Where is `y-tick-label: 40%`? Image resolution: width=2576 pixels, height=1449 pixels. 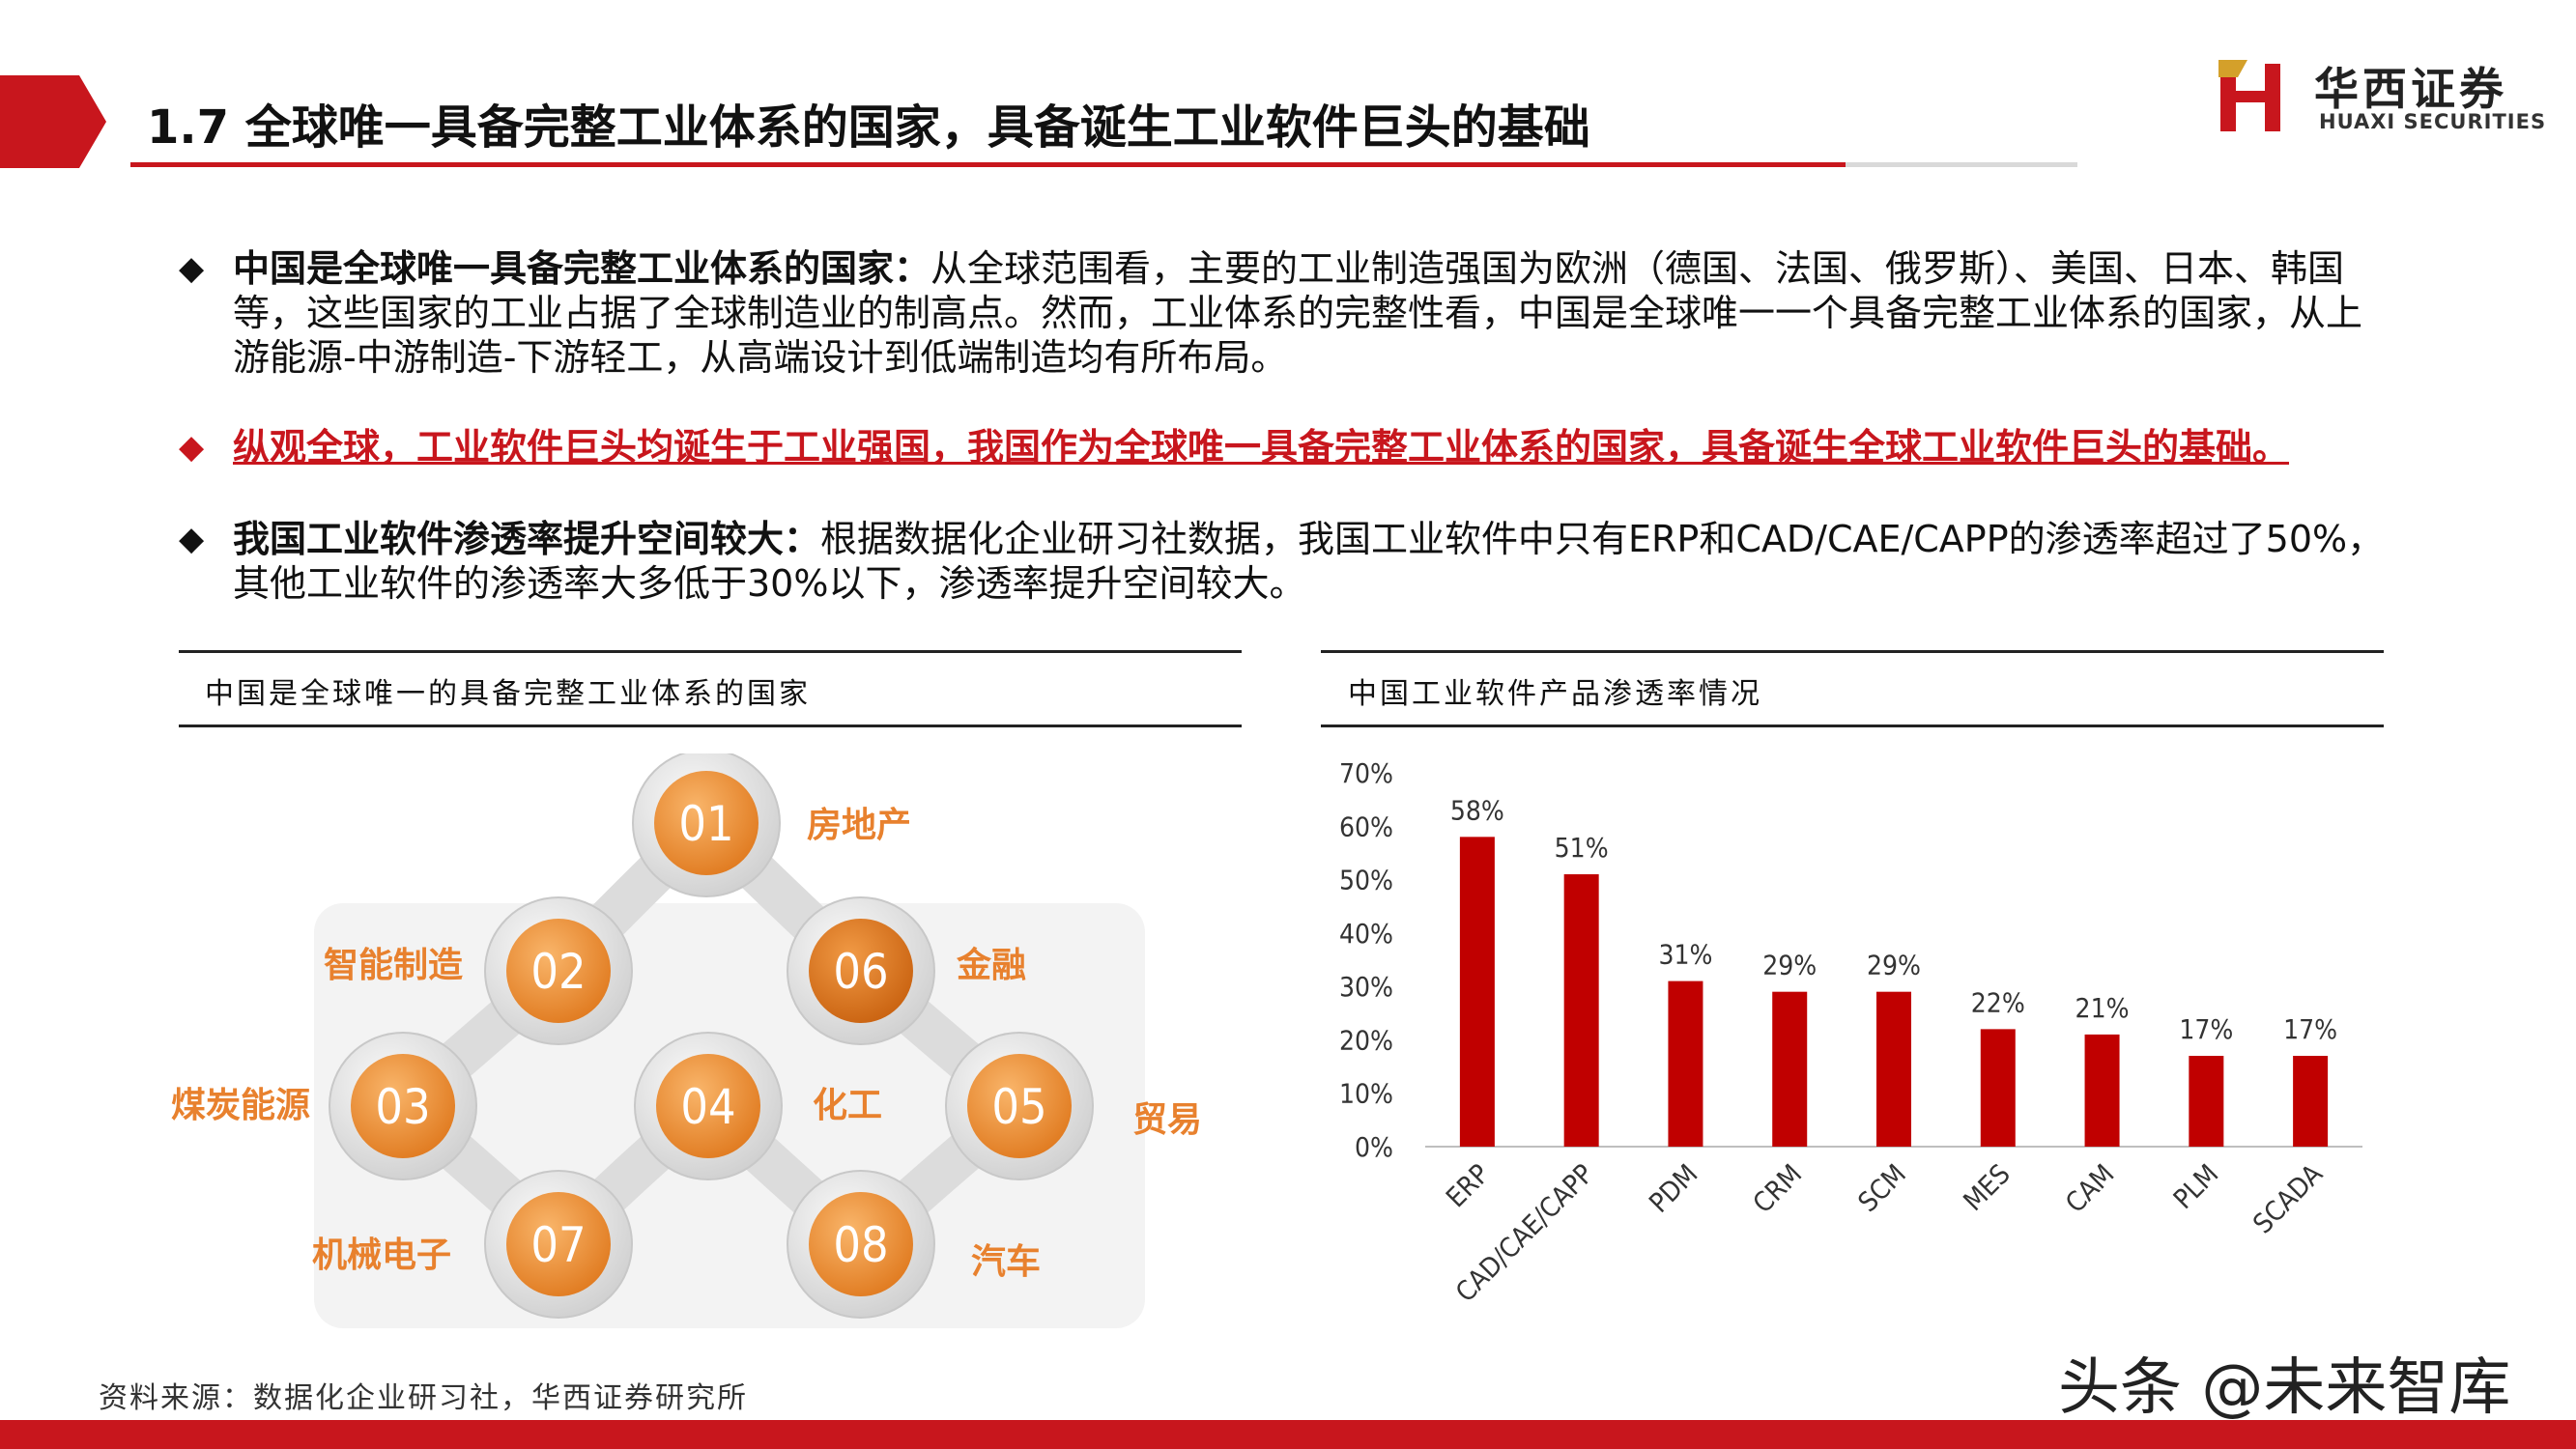 y-tick-label: 40% is located at coordinates (1366, 934).